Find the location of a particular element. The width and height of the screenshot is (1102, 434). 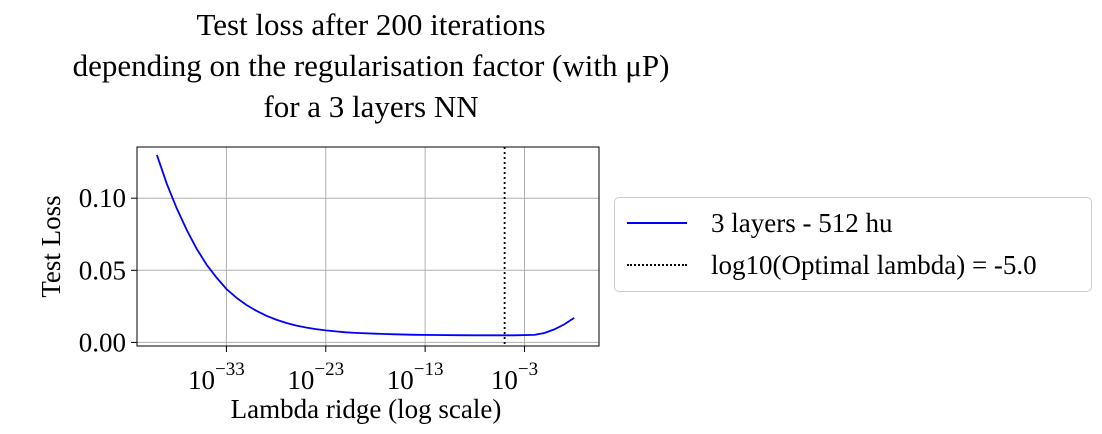

x-tick-label: 10−13 is located at coordinates (415, 377).